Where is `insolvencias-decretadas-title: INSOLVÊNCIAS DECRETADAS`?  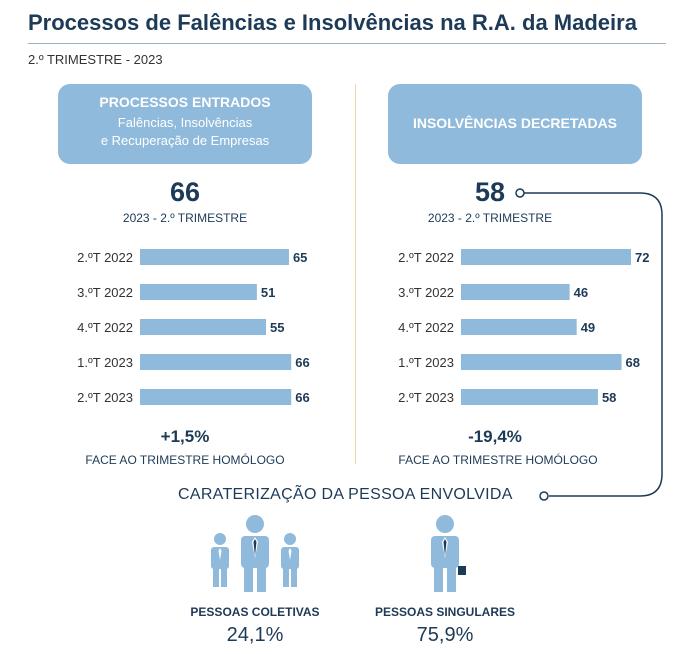 insolvencias-decretadas-title: INSOLVÊNCIAS DECRETADAS is located at coordinates (515, 123).